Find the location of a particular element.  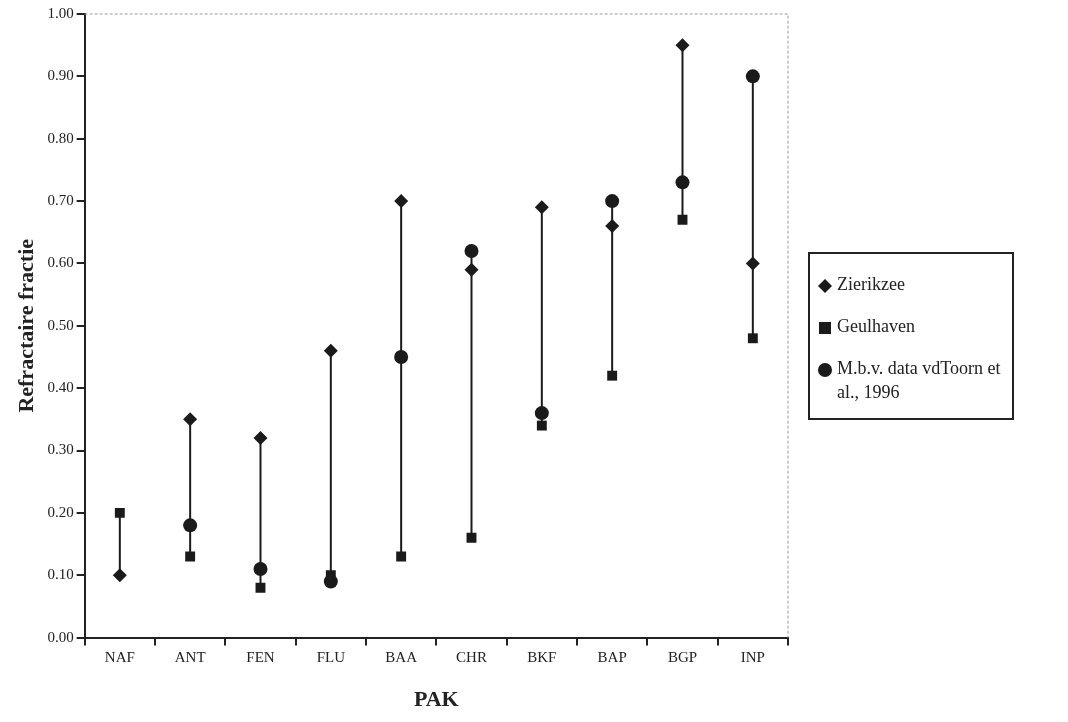

y-tick-label: 1.00 is located at coordinates (60, 12).